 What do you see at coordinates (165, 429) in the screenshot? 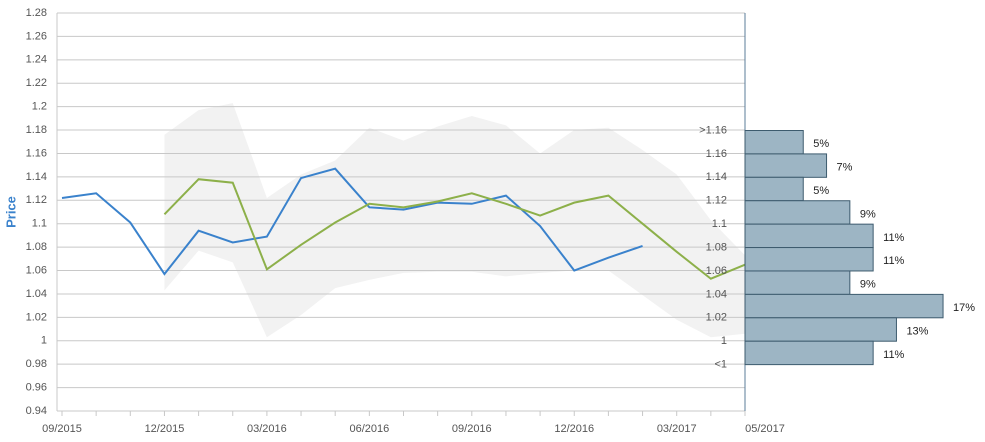
I see `x-tick-label: 12/2015` at bounding box center [165, 429].